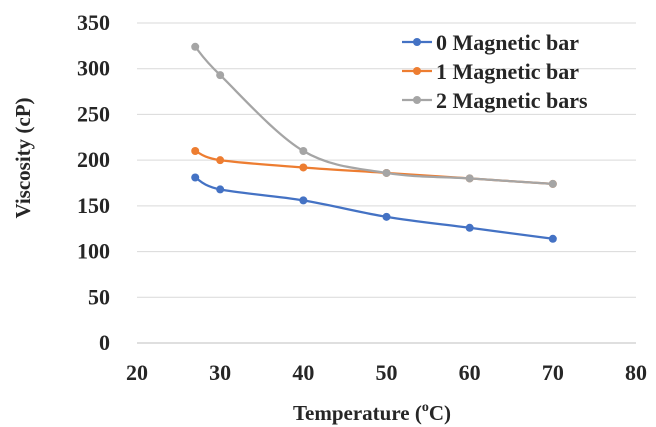 Image resolution: width=656 pixels, height=427 pixels. What do you see at coordinates (93, 68) in the screenshot?
I see `y-tick-label: 300` at bounding box center [93, 68].